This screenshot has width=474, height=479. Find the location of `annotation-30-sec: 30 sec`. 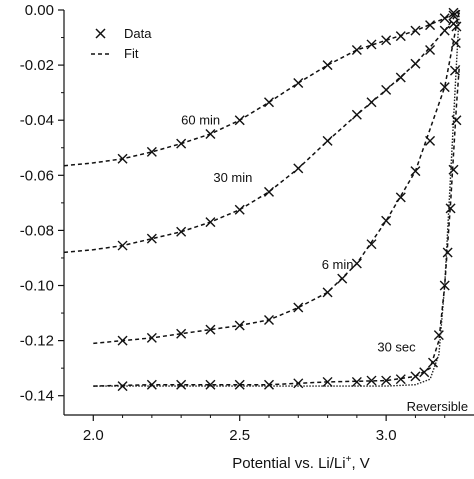

annotation-30-sec: 30 sec is located at coordinates (396, 347).